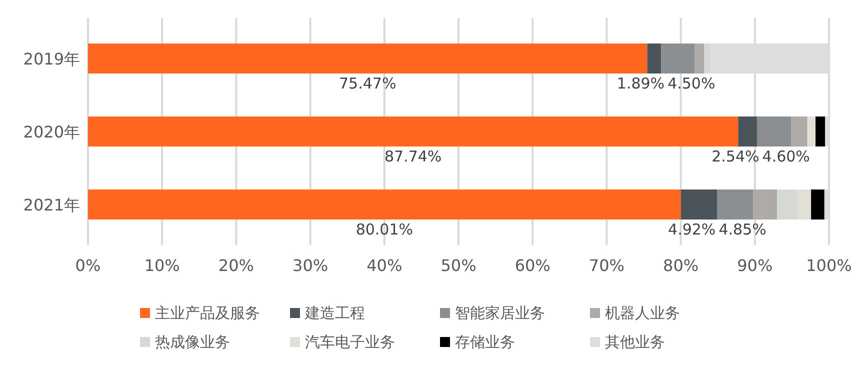 The width and height of the screenshot is (864, 369). I want to click on data-label: 4.60%, so click(786, 157).